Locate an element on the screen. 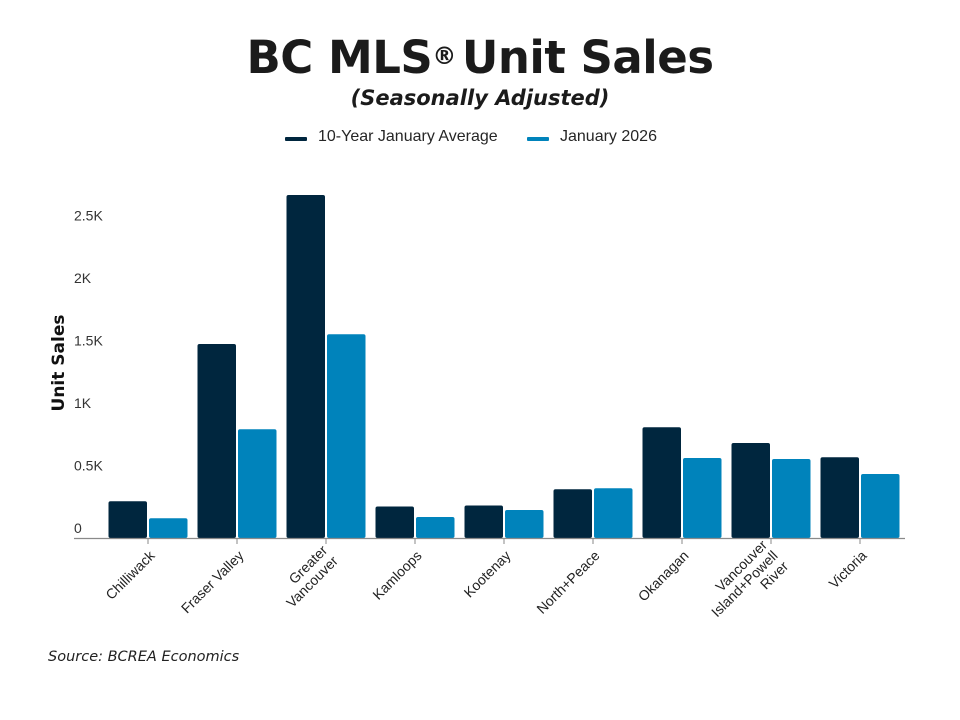 The image size is (960, 720). legend-swatch-10-year-average is located at coordinates (296, 139).